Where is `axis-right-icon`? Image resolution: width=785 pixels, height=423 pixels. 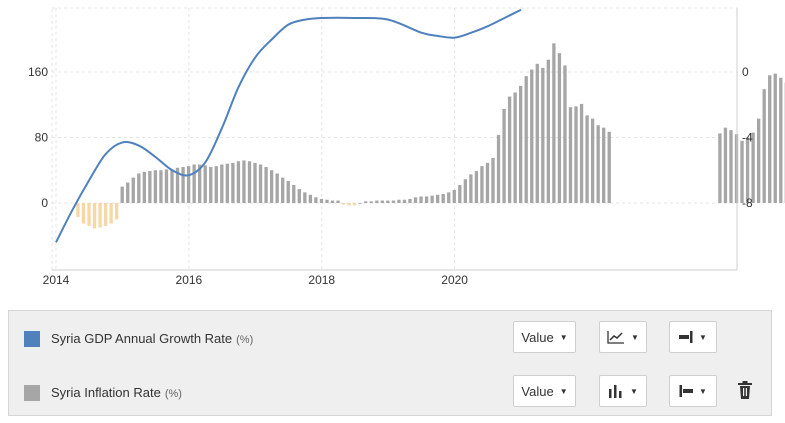
axis-right-icon is located at coordinates (686, 337).